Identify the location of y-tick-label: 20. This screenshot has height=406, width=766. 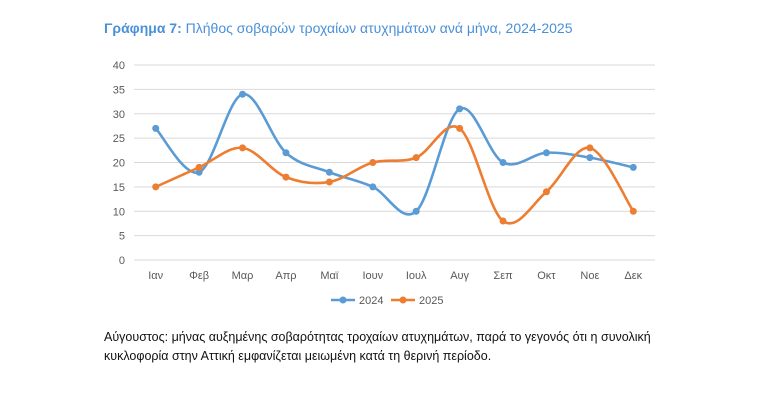
(119, 164).